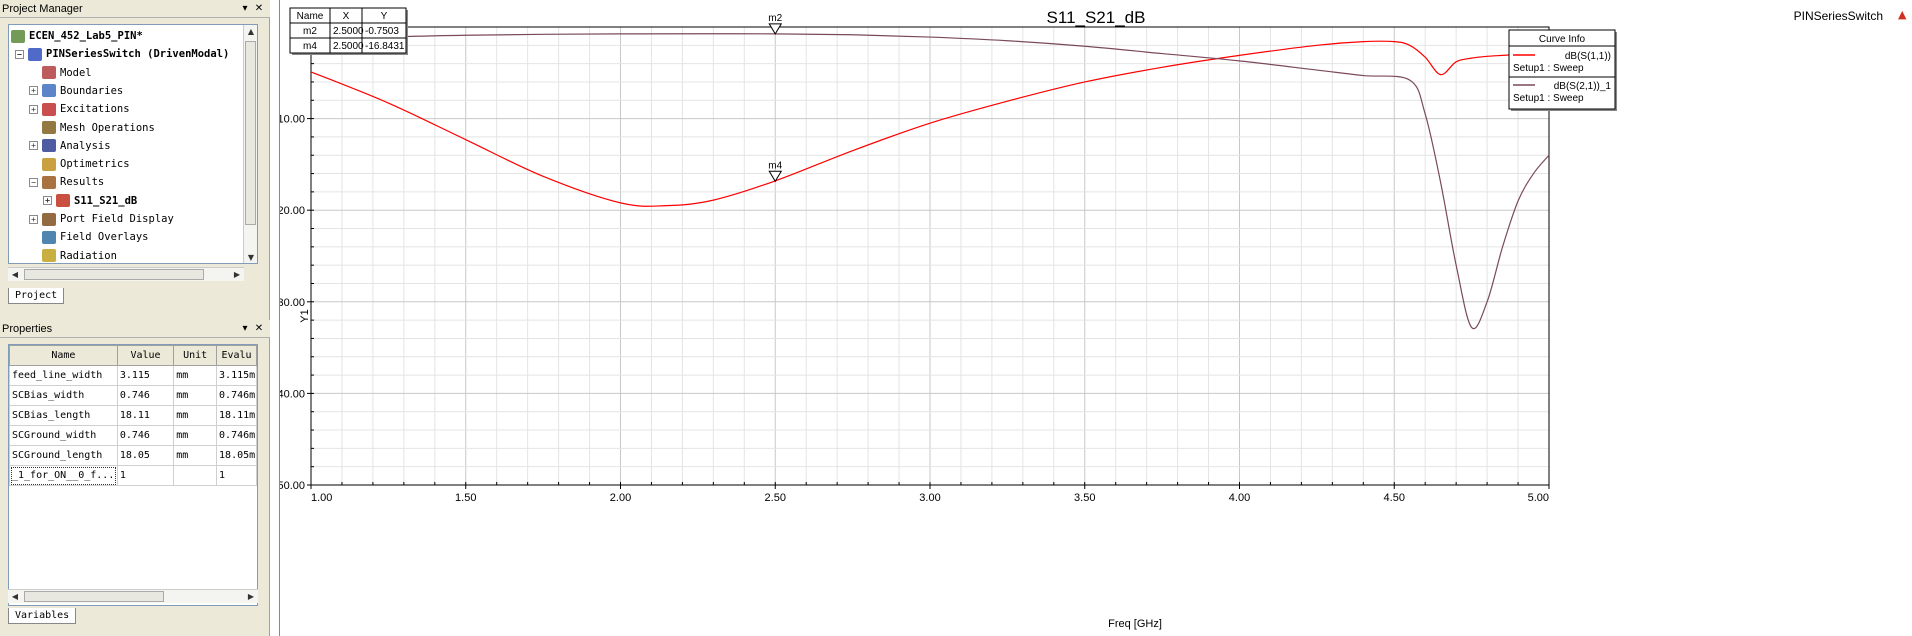  Describe the element at coordinates (465, 498) in the screenshot. I see `x-tick-label: 1.50` at that location.